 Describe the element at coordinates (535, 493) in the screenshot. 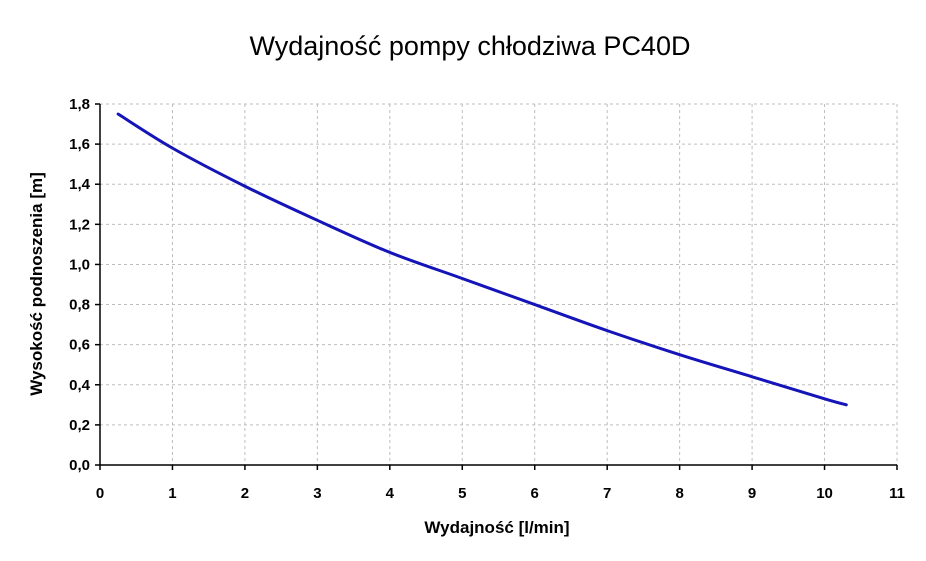

I see `x-tick-label: 6` at that location.